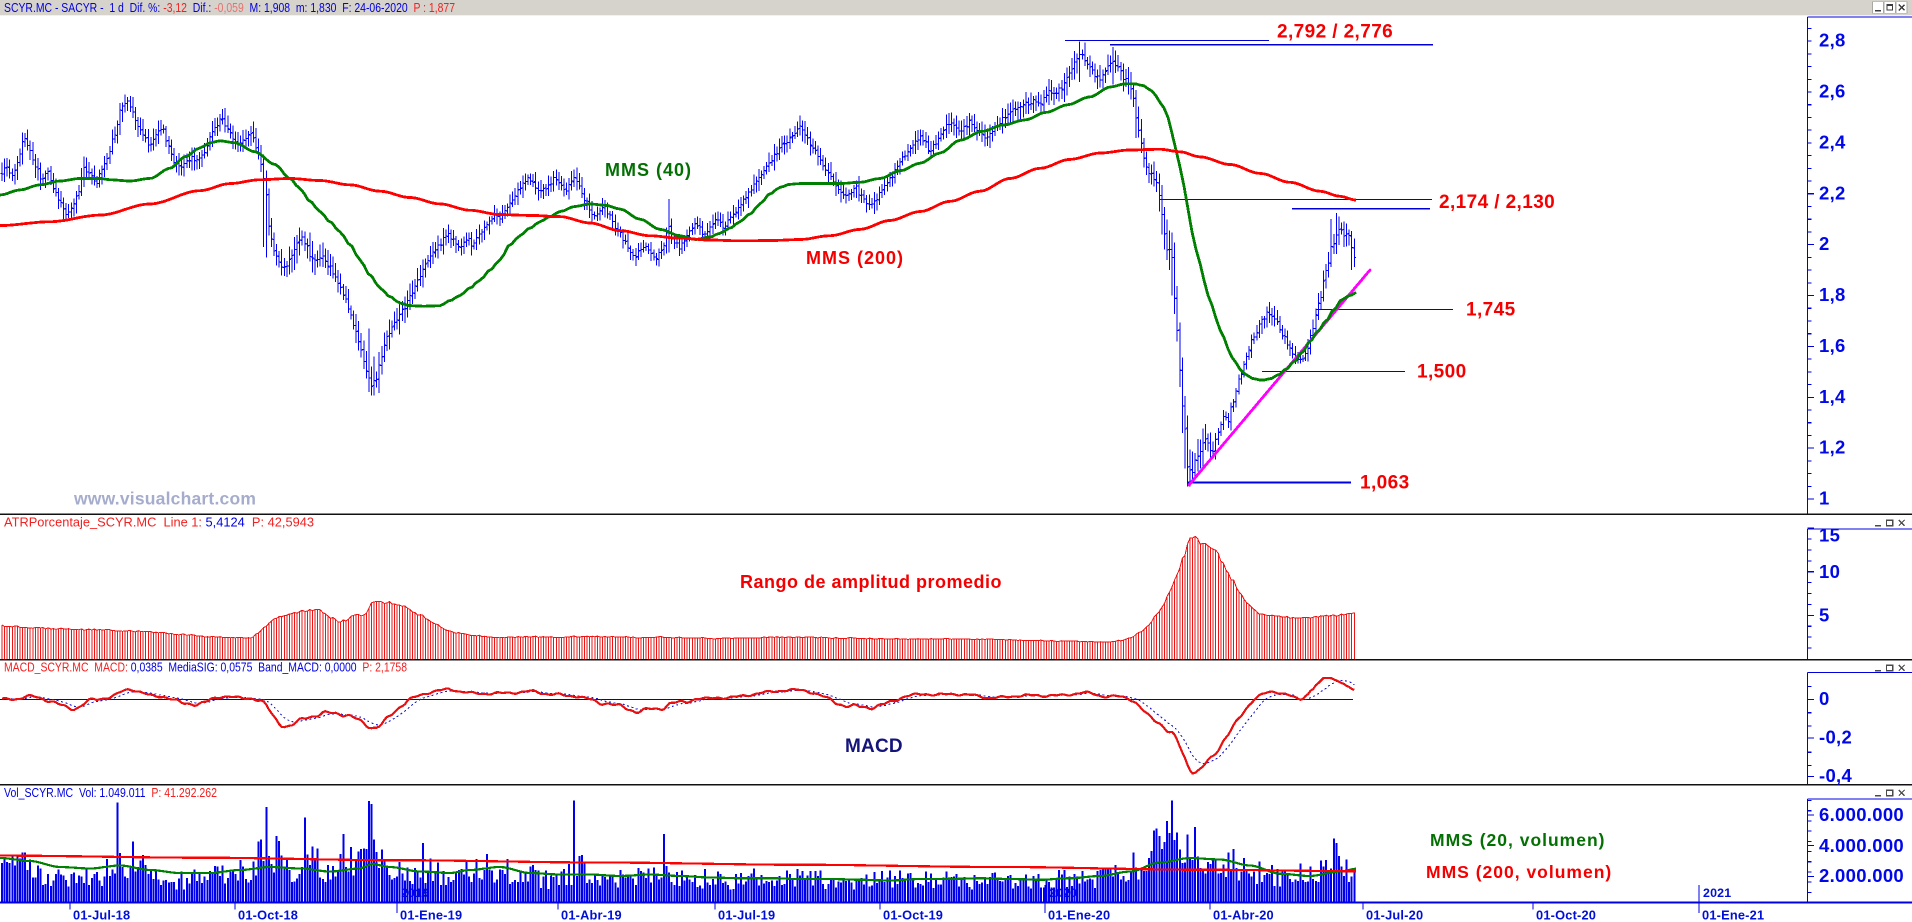  What do you see at coordinates (1566, 915) in the screenshot?
I see `svg-text: 01-Oct-20` at bounding box center [1566, 915].